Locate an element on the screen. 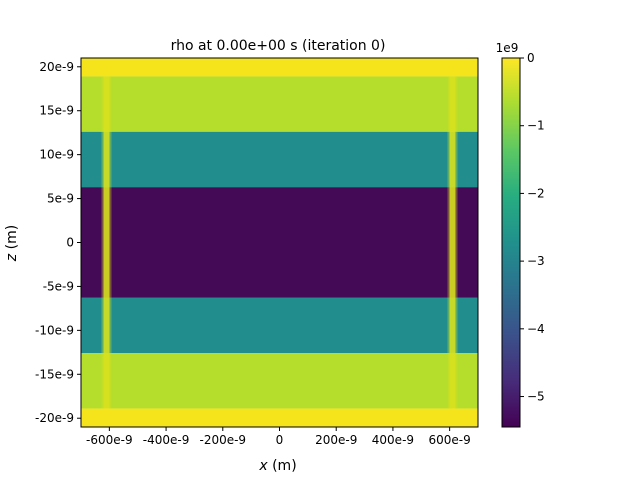 Image resolution: width=640 pixels, height=480 pixels. x-tick-label-1: -400e-9 is located at coordinates (166, 440).